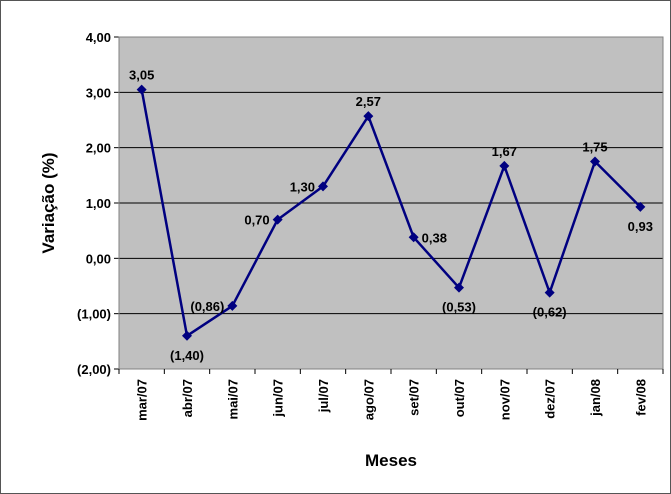  Describe the element at coordinates (302, 186) in the screenshot. I see `data-label: 1,30` at that location.